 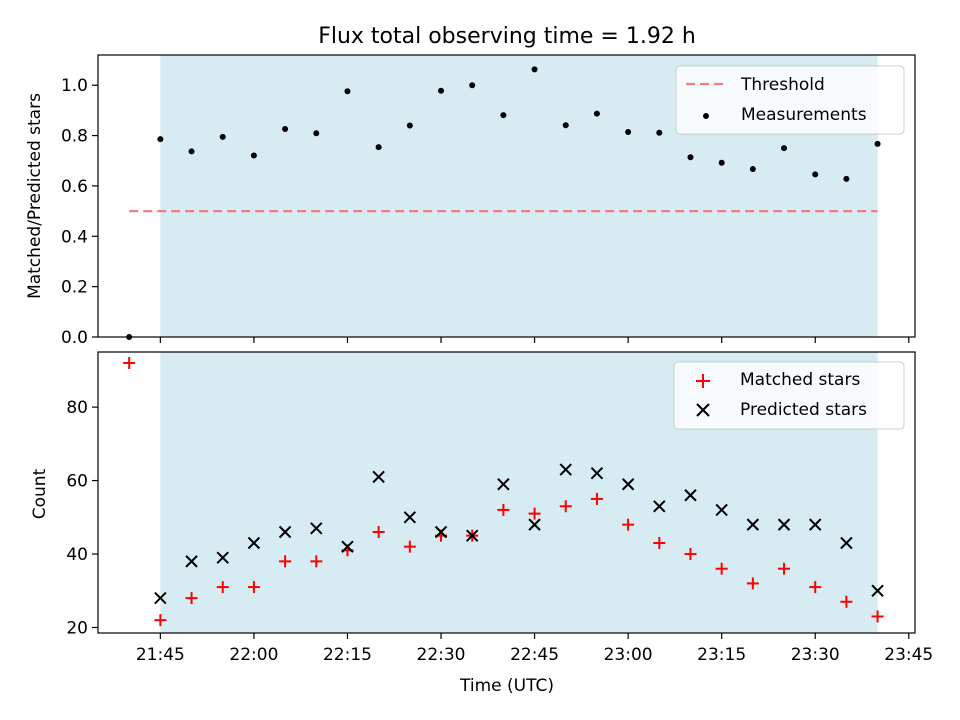 I want to click on x-tick-label: 22:00, so click(x=253, y=655).